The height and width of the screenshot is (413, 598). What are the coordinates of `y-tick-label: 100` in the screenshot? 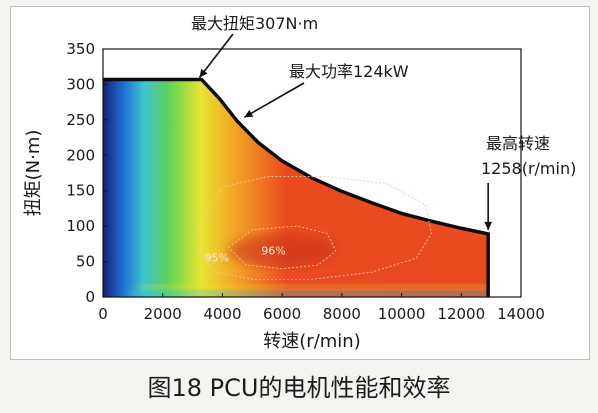 It's located at (80, 226).